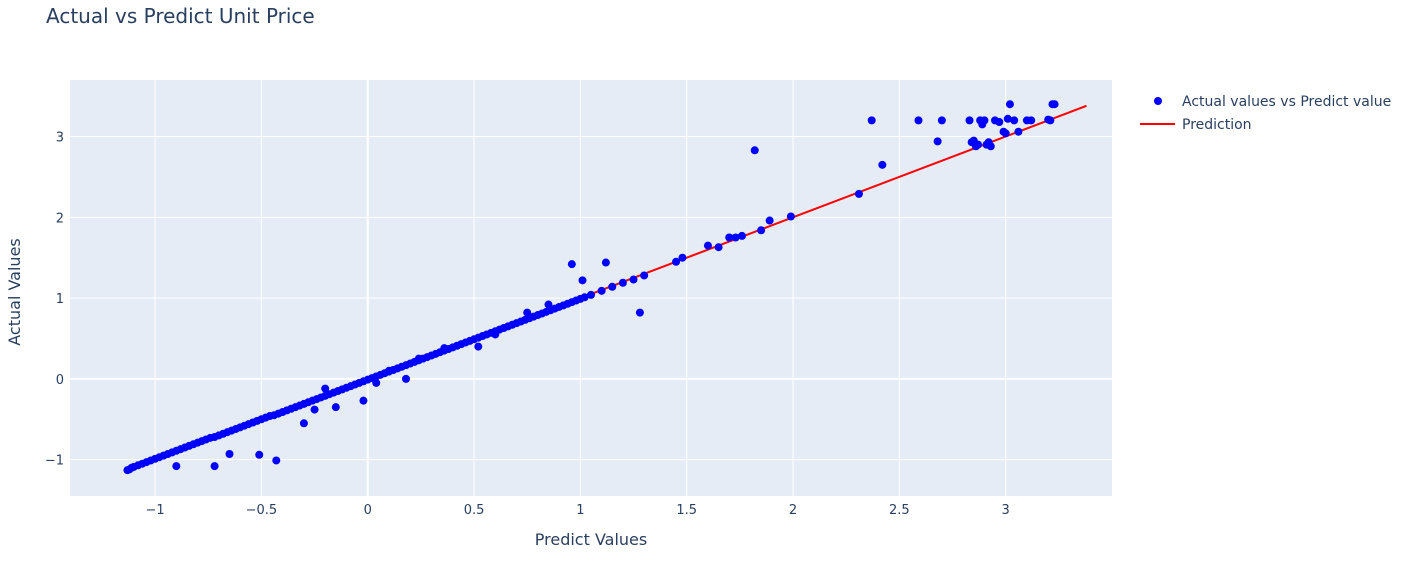  I want to click on y-tick-label: 2, so click(60, 218).